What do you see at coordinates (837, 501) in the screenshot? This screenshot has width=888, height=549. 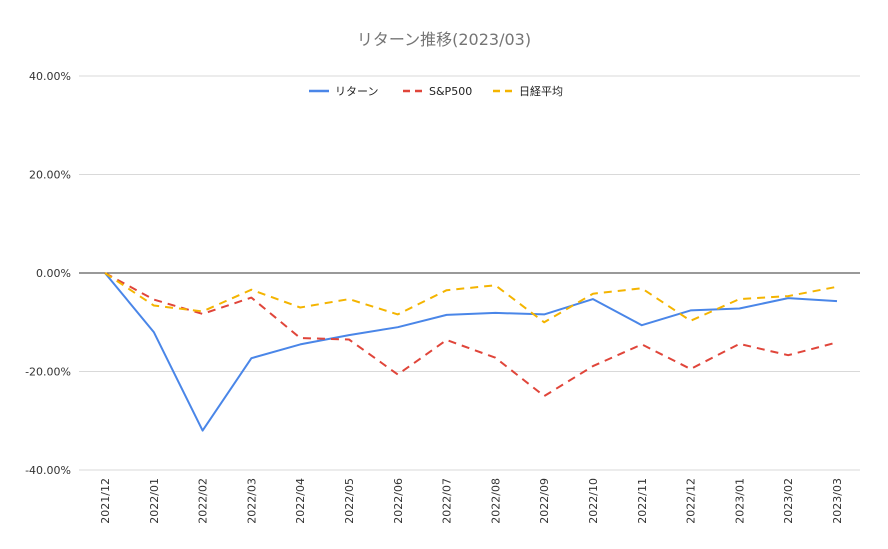 I see `x-tick-label: 2023/03` at bounding box center [837, 501].